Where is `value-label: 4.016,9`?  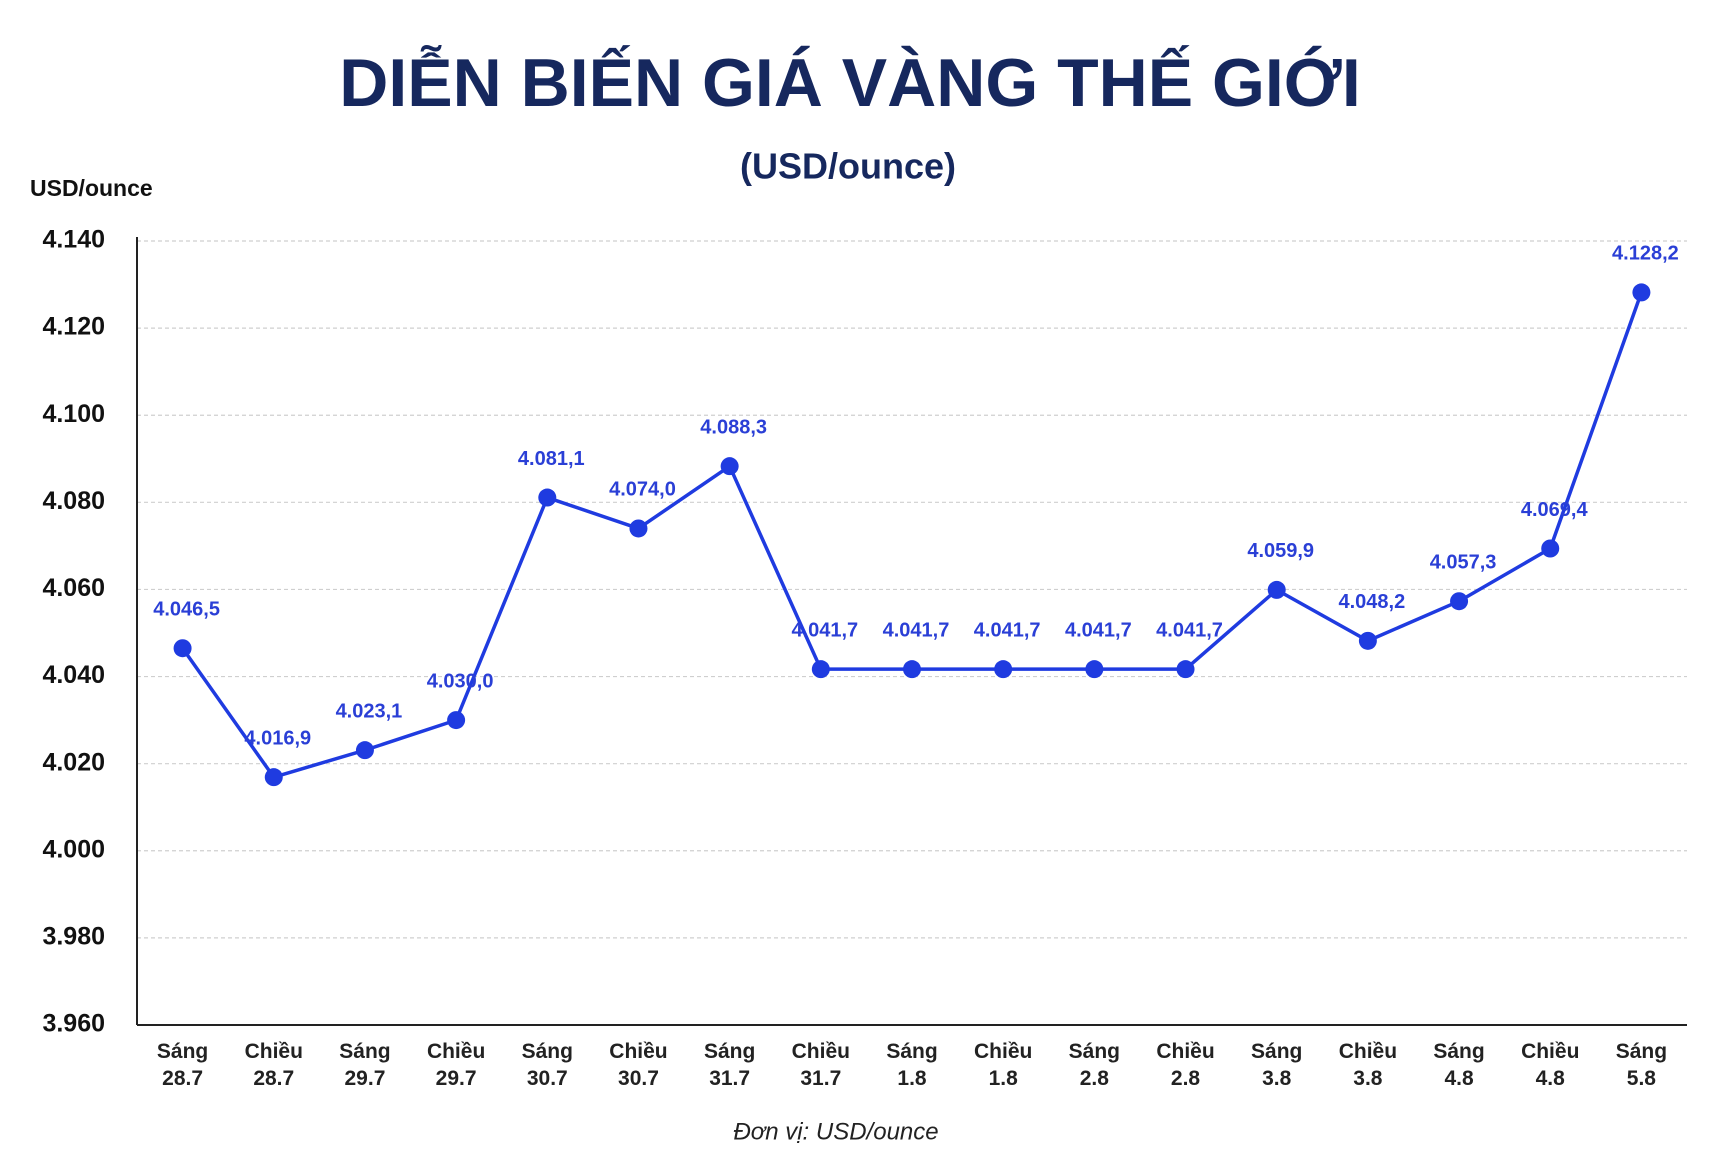
value-label: 4.016,9 is located at coordinates (277, 738).